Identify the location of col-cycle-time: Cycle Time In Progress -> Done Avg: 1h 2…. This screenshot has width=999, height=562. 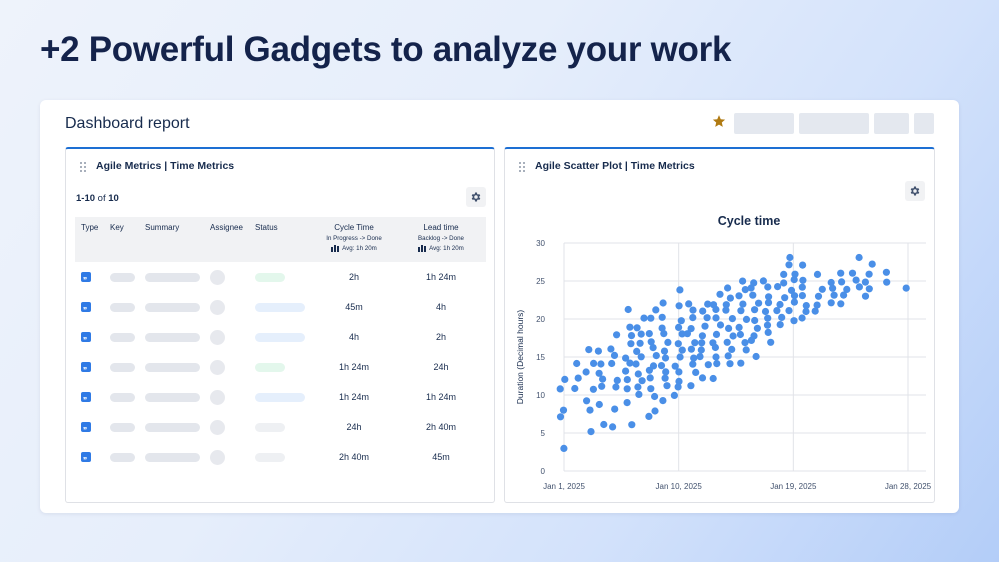
(354, 237).